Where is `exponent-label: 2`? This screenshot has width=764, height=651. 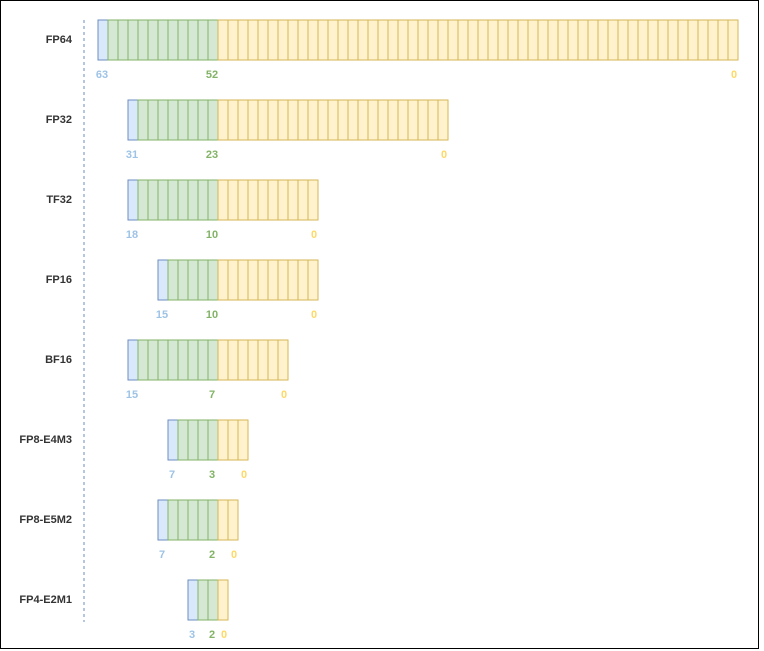
exponent-label: 2 is located at coordinates (212, 555).